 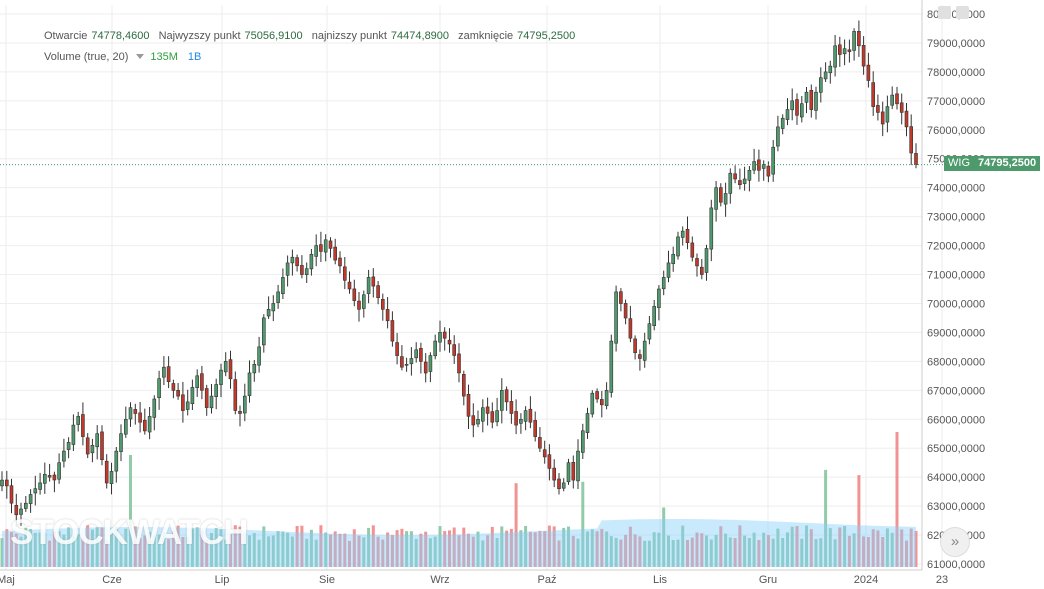 What do you see at coordinates (129, 532) in the screenshot?
I see `watermark-logo: STOCKWATCH` at bounding box center [129, 532].